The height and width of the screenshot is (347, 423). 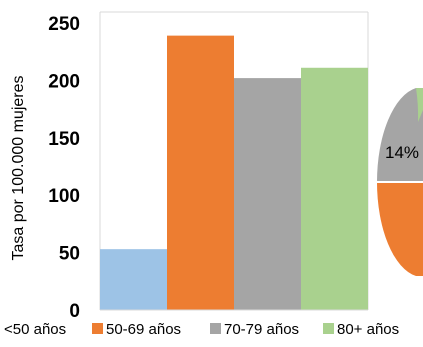 I want to click on legend-label-2: 50-69 años, so click(x=143, y=329).